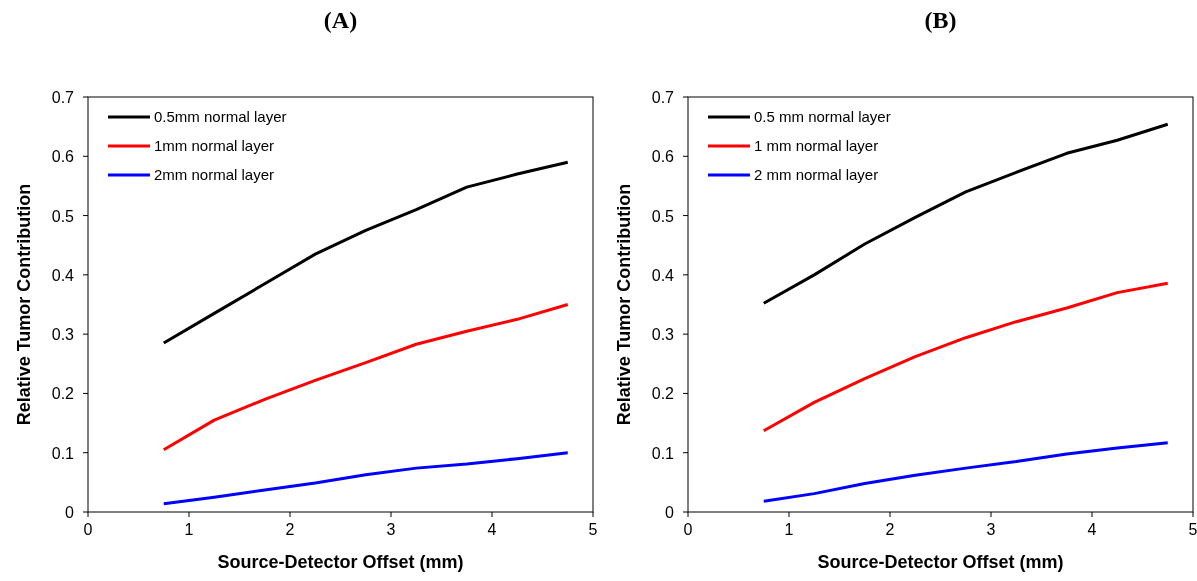  Describe the element at coordinates (822, 116) in the screenshot. I see `legend-label: 0.5 mm normal layer` at that location.